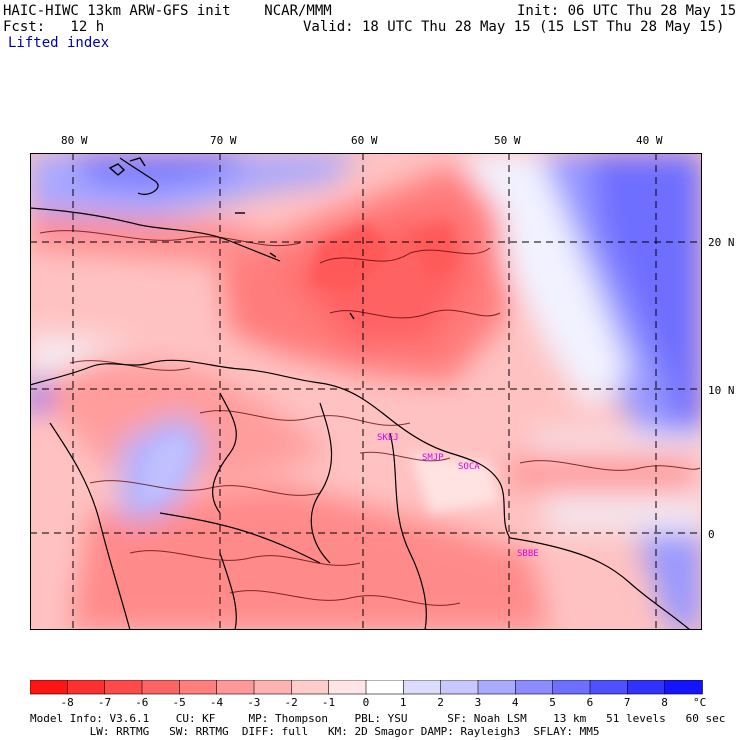  What do you see at coordinates (104, 702) in the screenshot?
I see `colorbar-tick-label: -7` at bounding box center [104, 702].